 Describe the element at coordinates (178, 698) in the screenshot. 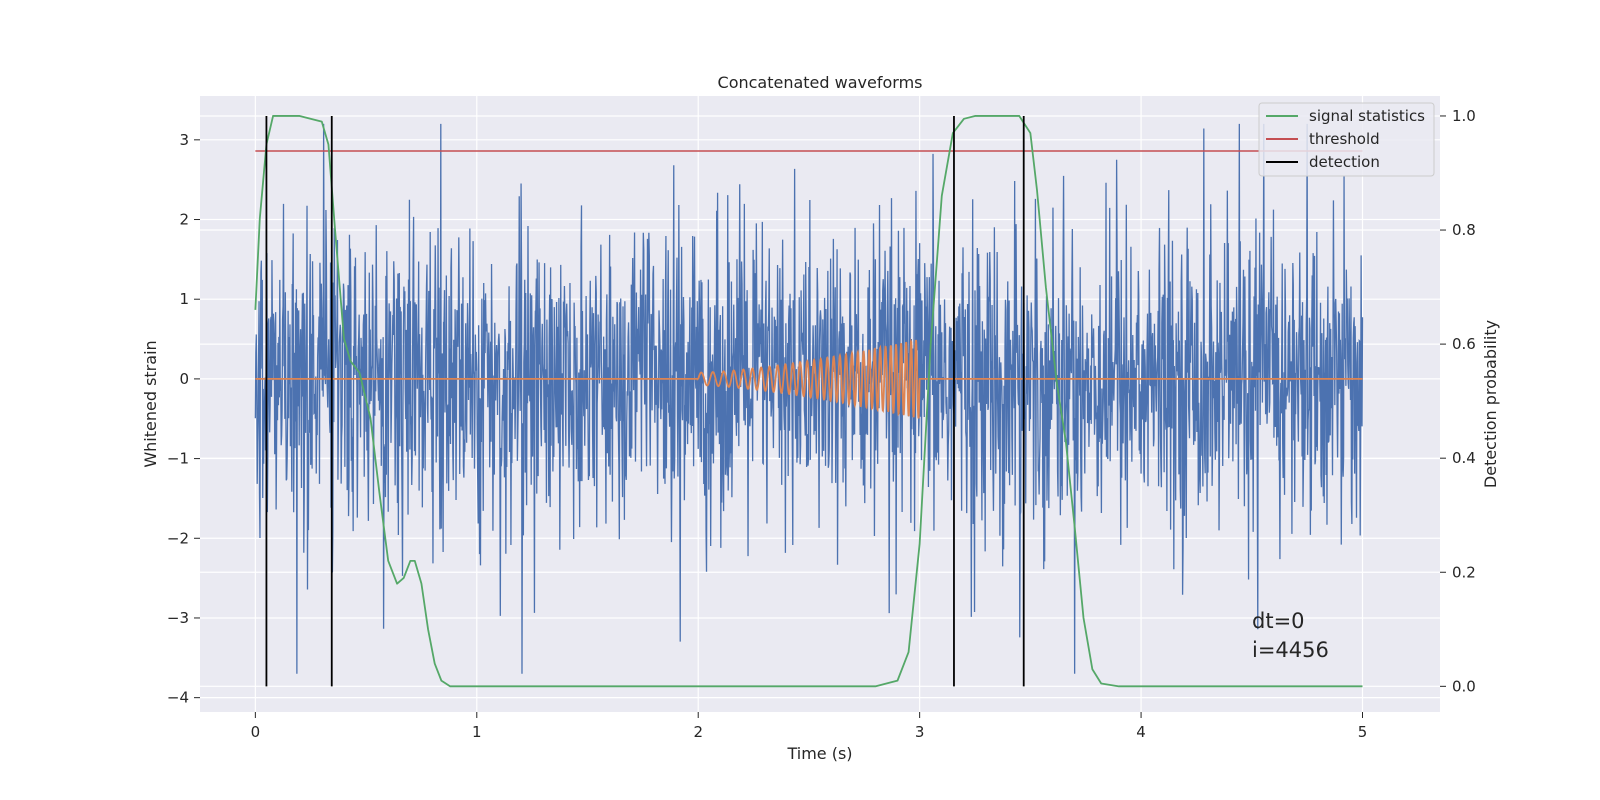

I see `y-tick-label: −4` at that location.